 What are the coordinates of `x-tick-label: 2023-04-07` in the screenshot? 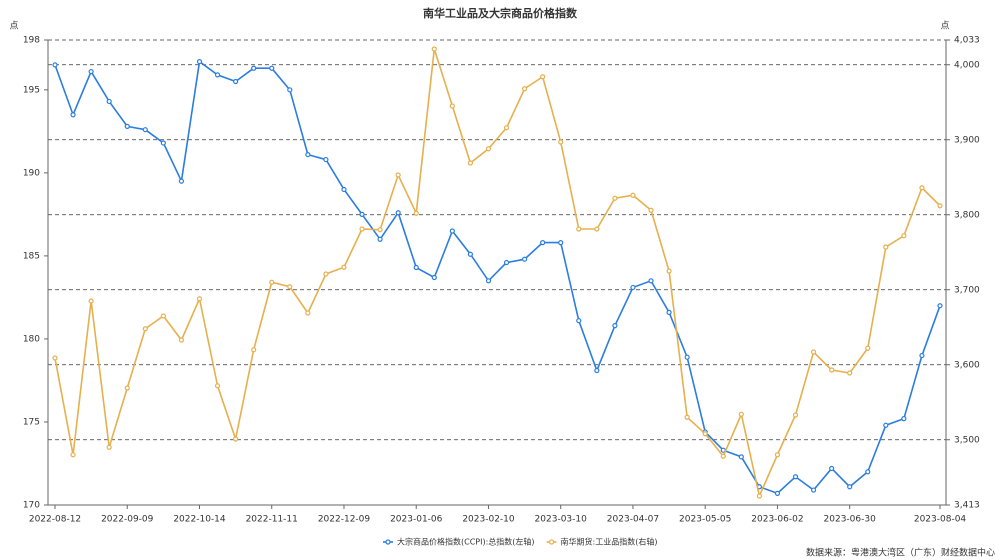 It's located at (633, 520).